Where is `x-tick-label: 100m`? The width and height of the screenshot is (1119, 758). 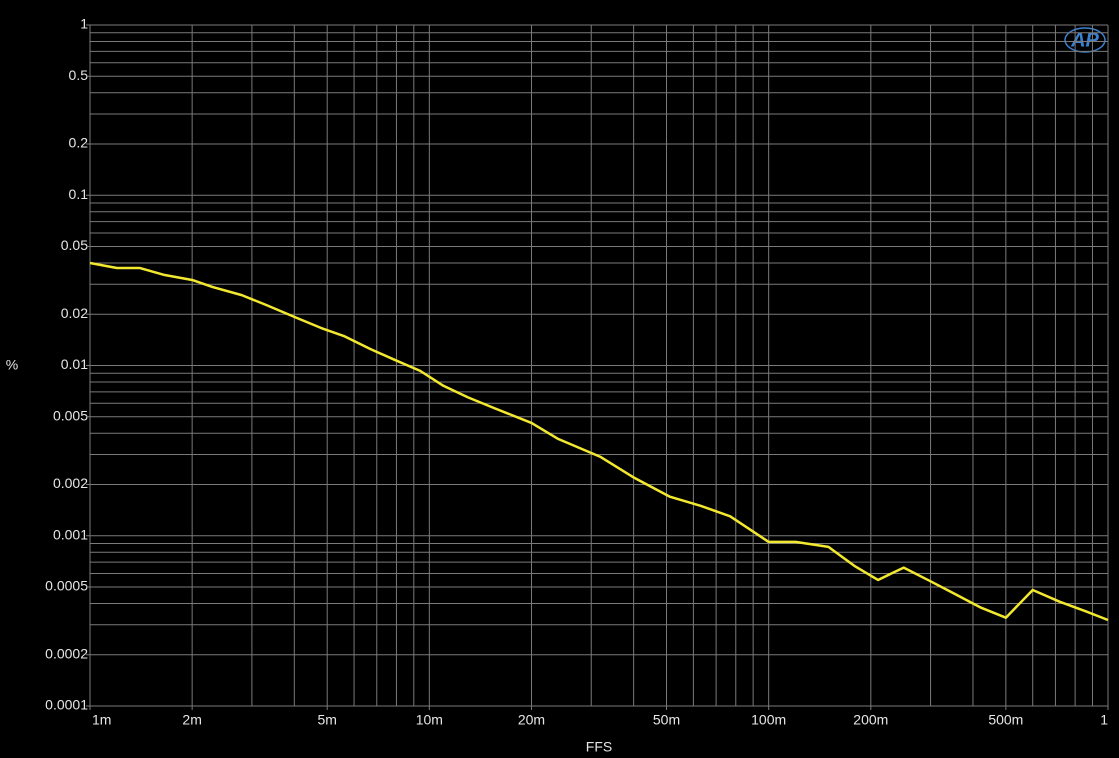 x-tick-label: 100m is located at coordinates (768, 720).